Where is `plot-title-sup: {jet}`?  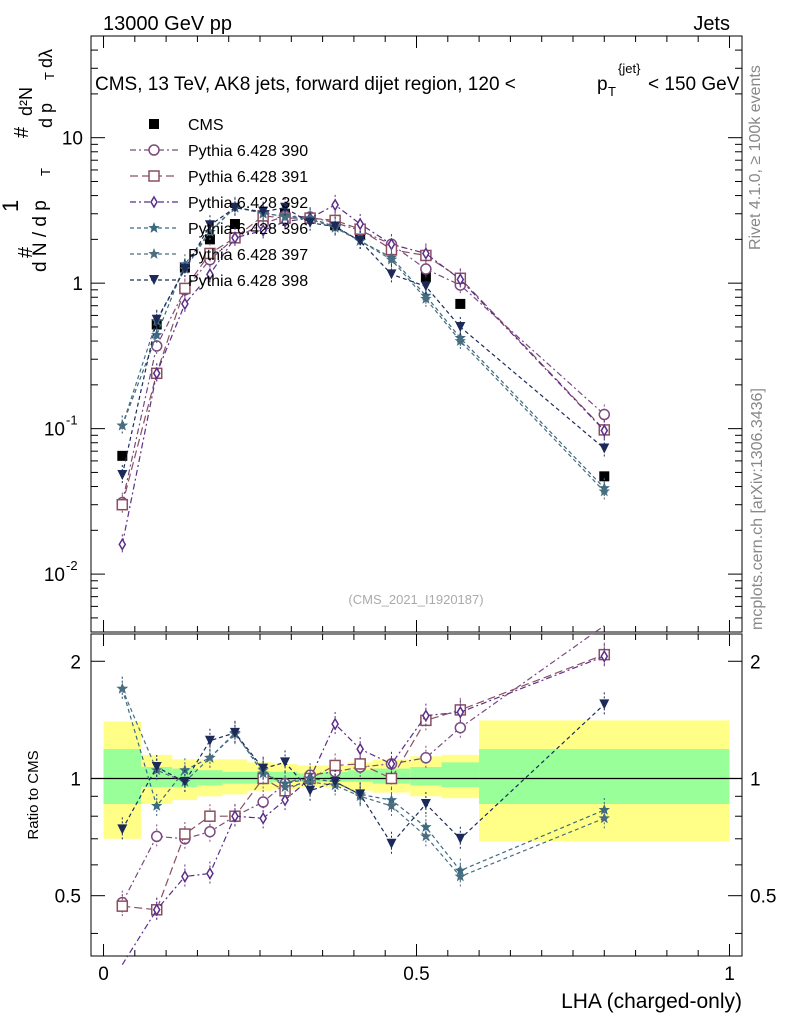 plot-title-sup: {jet} is located at coordinates (629, 68).